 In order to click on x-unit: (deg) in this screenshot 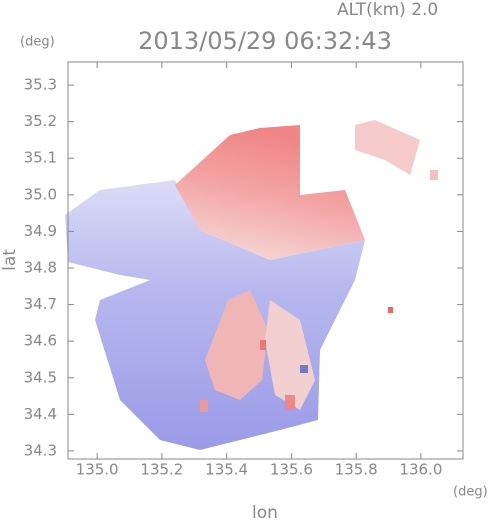, I will do `click(470, 492)`.